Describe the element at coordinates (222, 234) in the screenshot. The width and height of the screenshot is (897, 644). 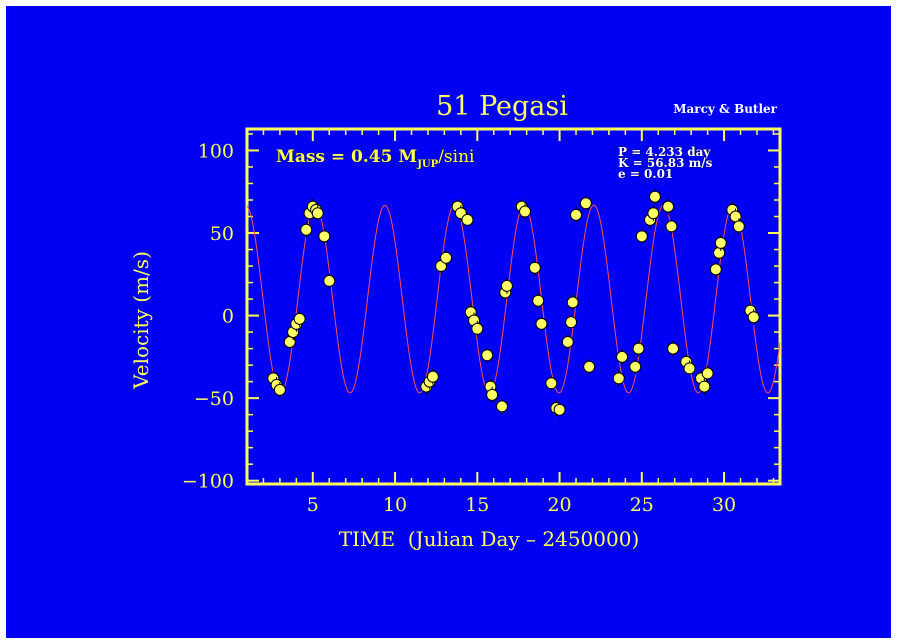
I see `y-tick-label: 50` at that location.